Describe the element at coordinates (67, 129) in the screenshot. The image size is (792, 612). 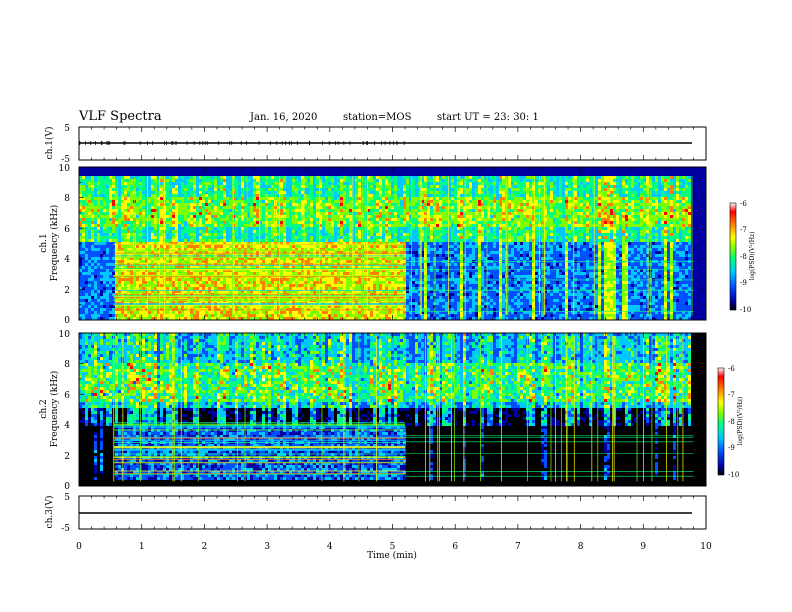
I see `ch1-ytick-top: 5` at that location.